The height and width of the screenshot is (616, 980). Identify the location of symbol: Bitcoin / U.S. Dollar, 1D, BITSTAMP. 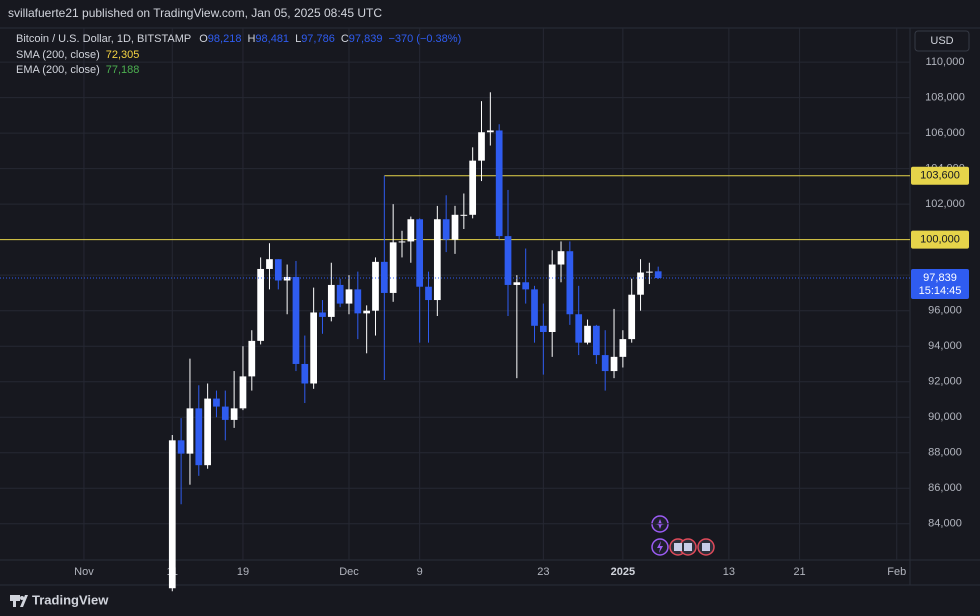
(103, 39).